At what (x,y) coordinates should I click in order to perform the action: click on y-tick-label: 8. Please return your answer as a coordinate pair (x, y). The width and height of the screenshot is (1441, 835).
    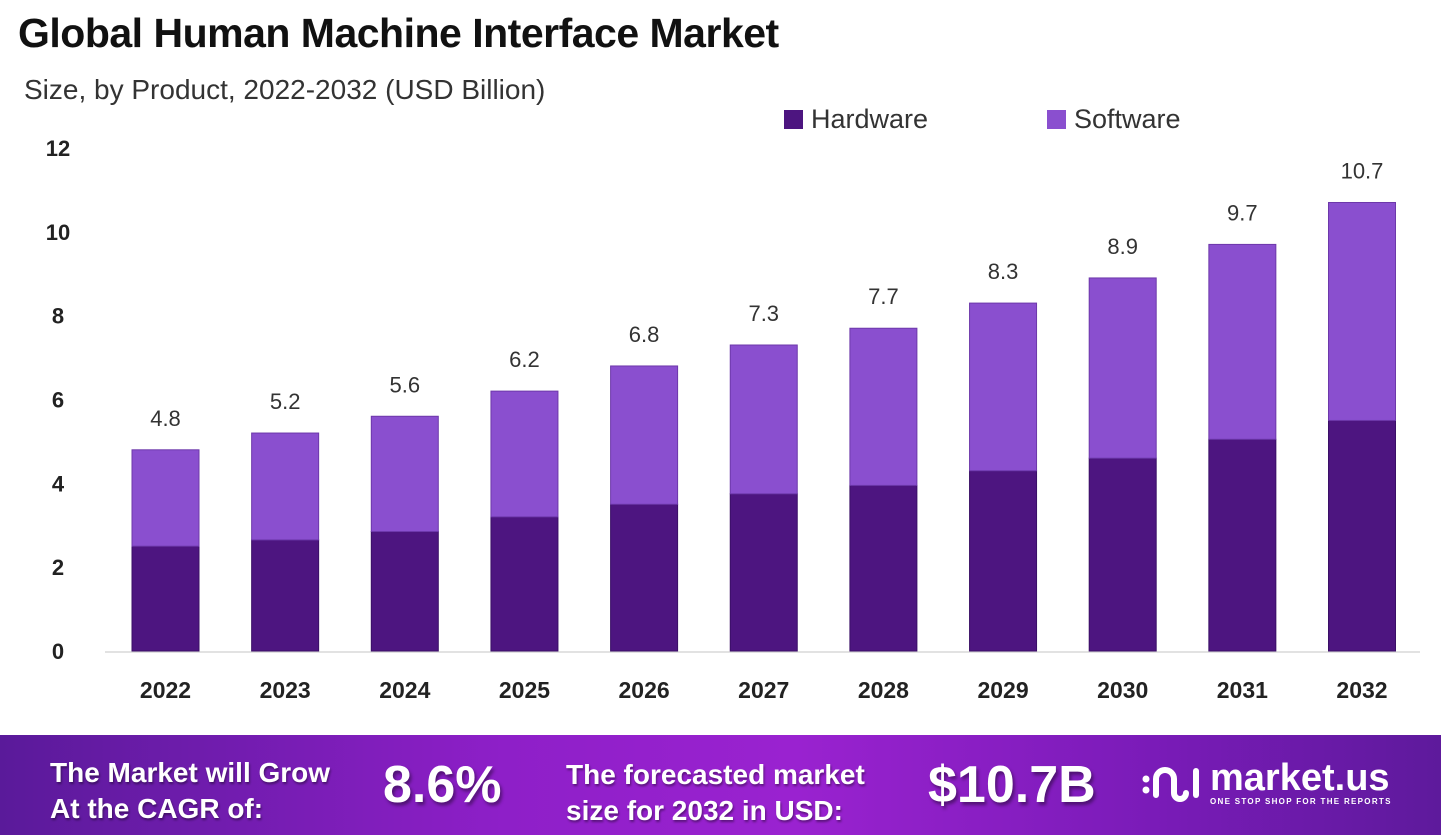
    Looking at the image, I should click on (58, 316).